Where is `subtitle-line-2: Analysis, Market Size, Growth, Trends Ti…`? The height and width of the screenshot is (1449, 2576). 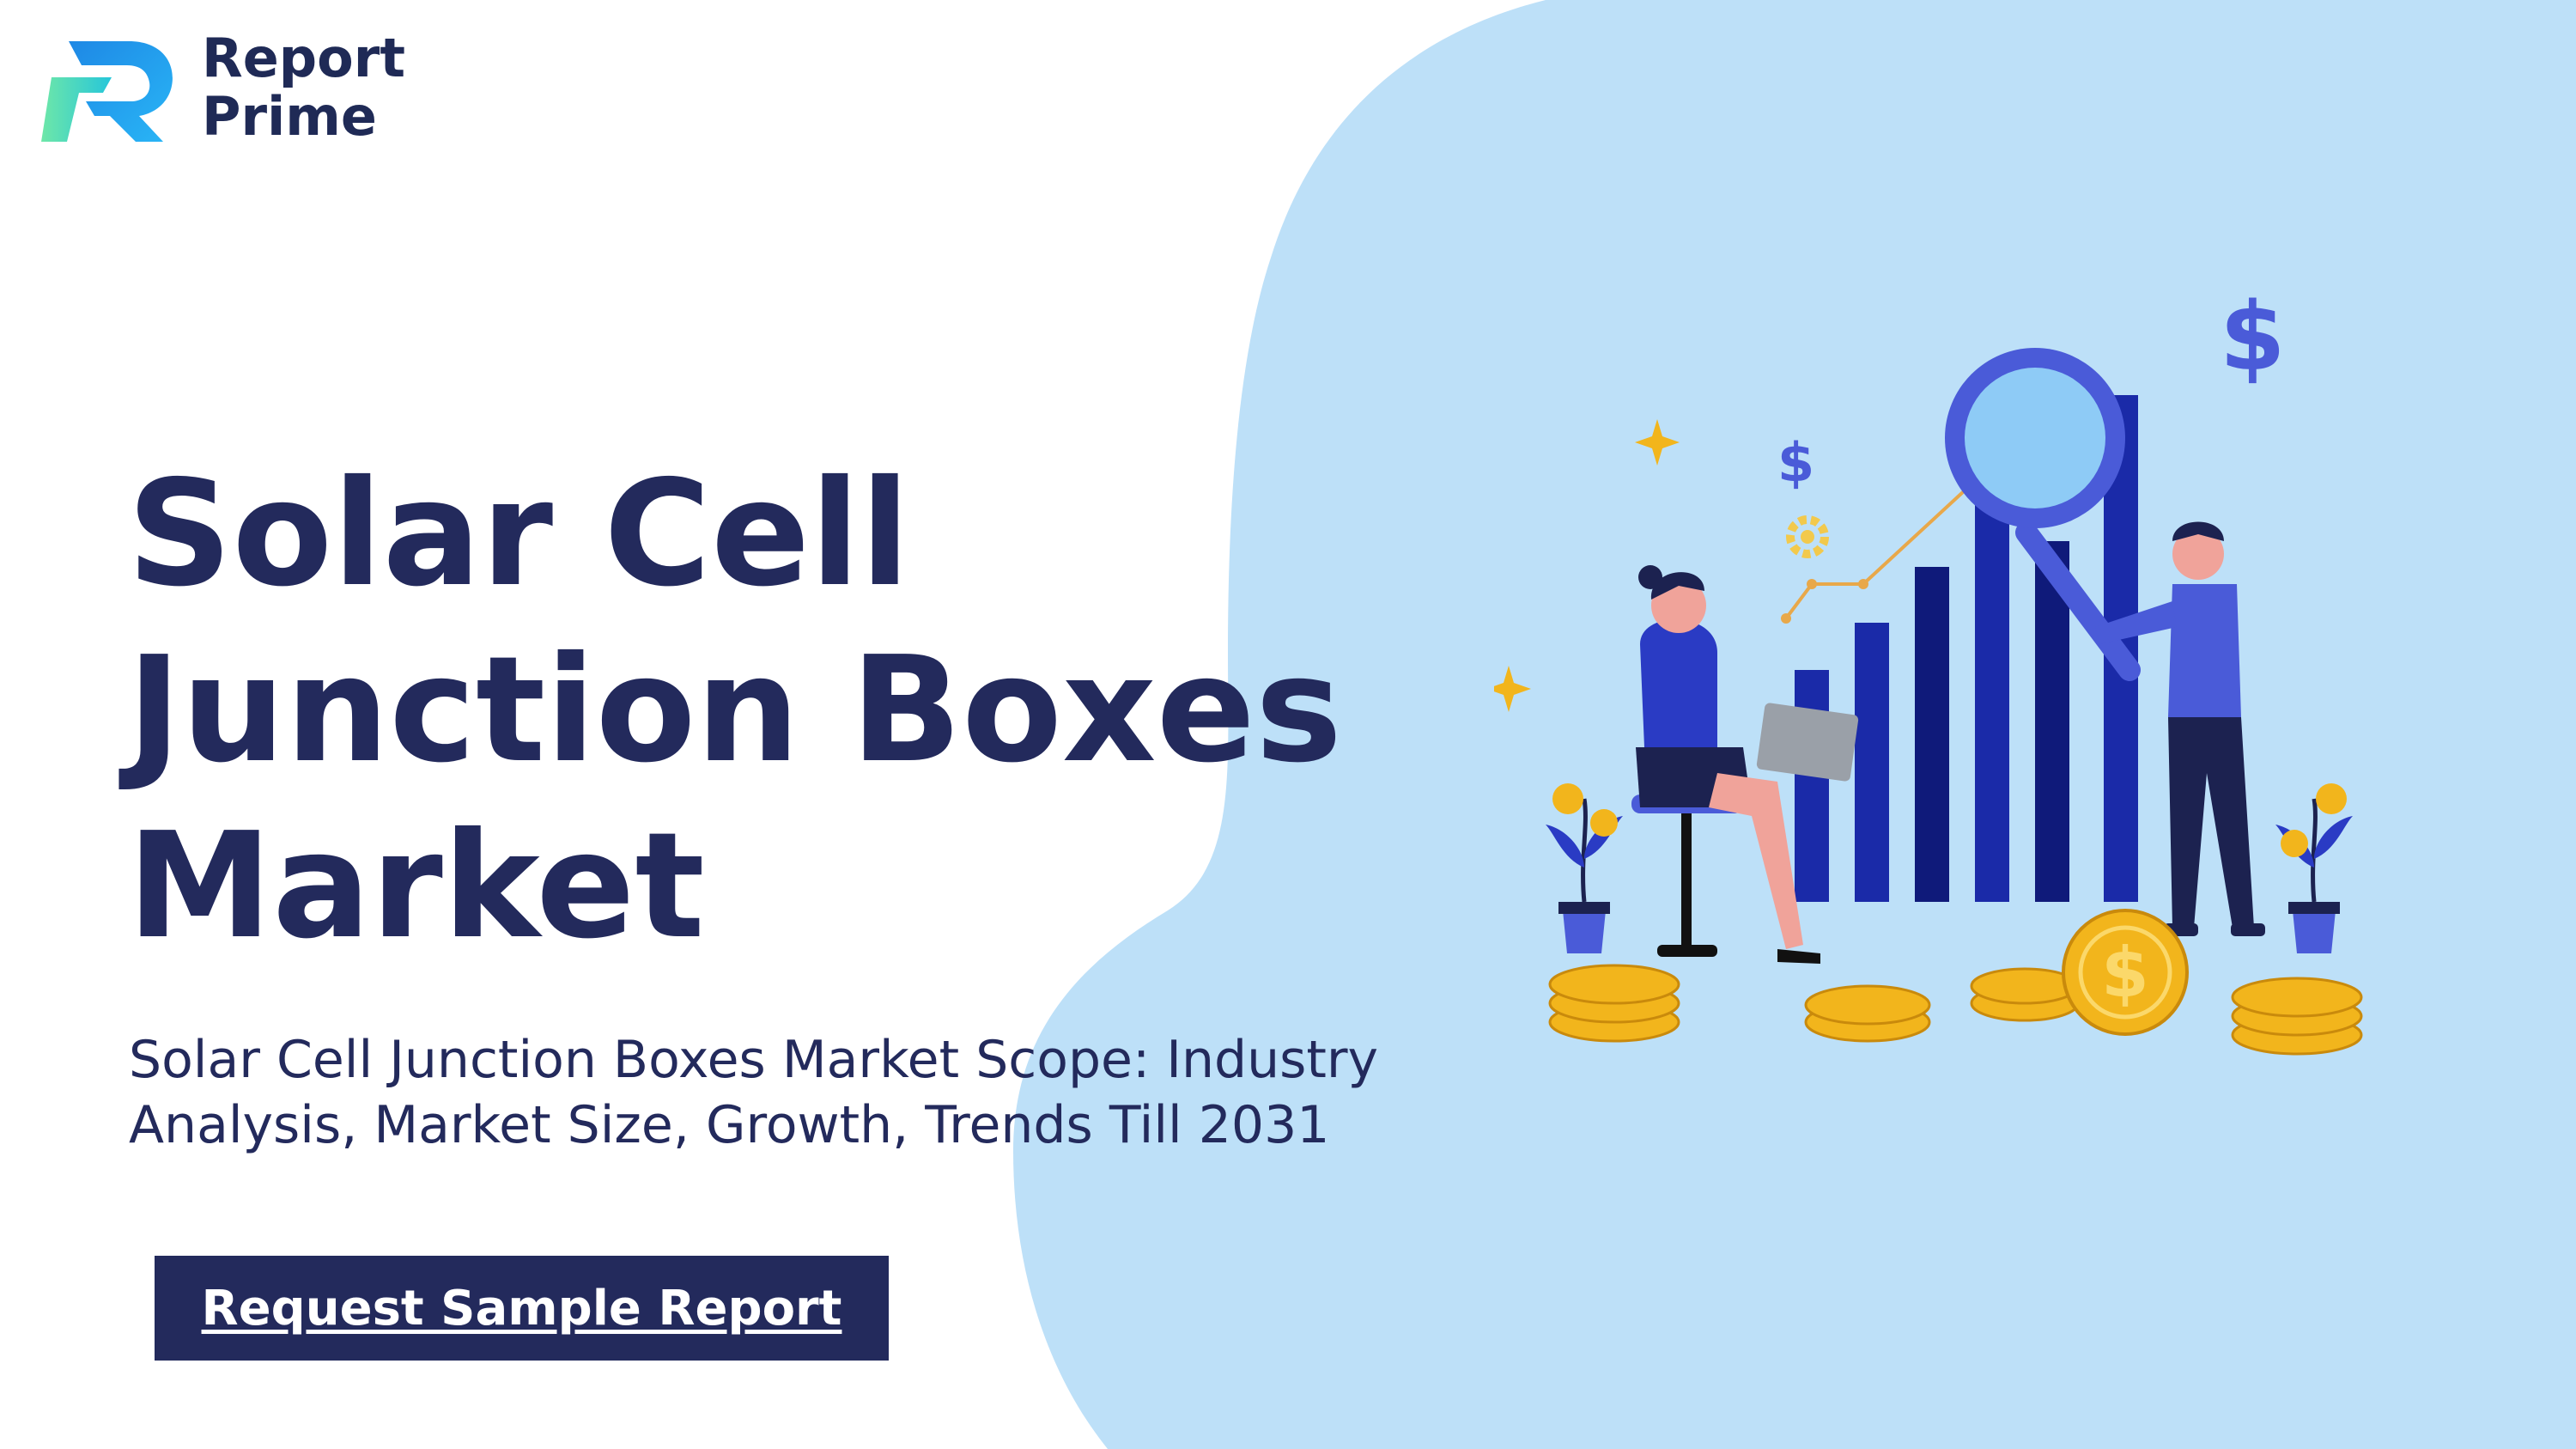 subtitle-line-2: Analysis, Market Size, Growth, Trends Ti… is located at coordinates (729, 1125).